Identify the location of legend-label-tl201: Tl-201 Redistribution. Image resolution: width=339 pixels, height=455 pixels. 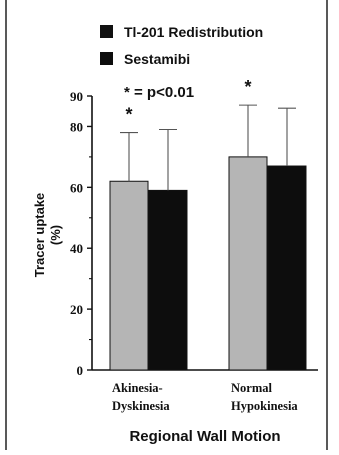
(193, 32).